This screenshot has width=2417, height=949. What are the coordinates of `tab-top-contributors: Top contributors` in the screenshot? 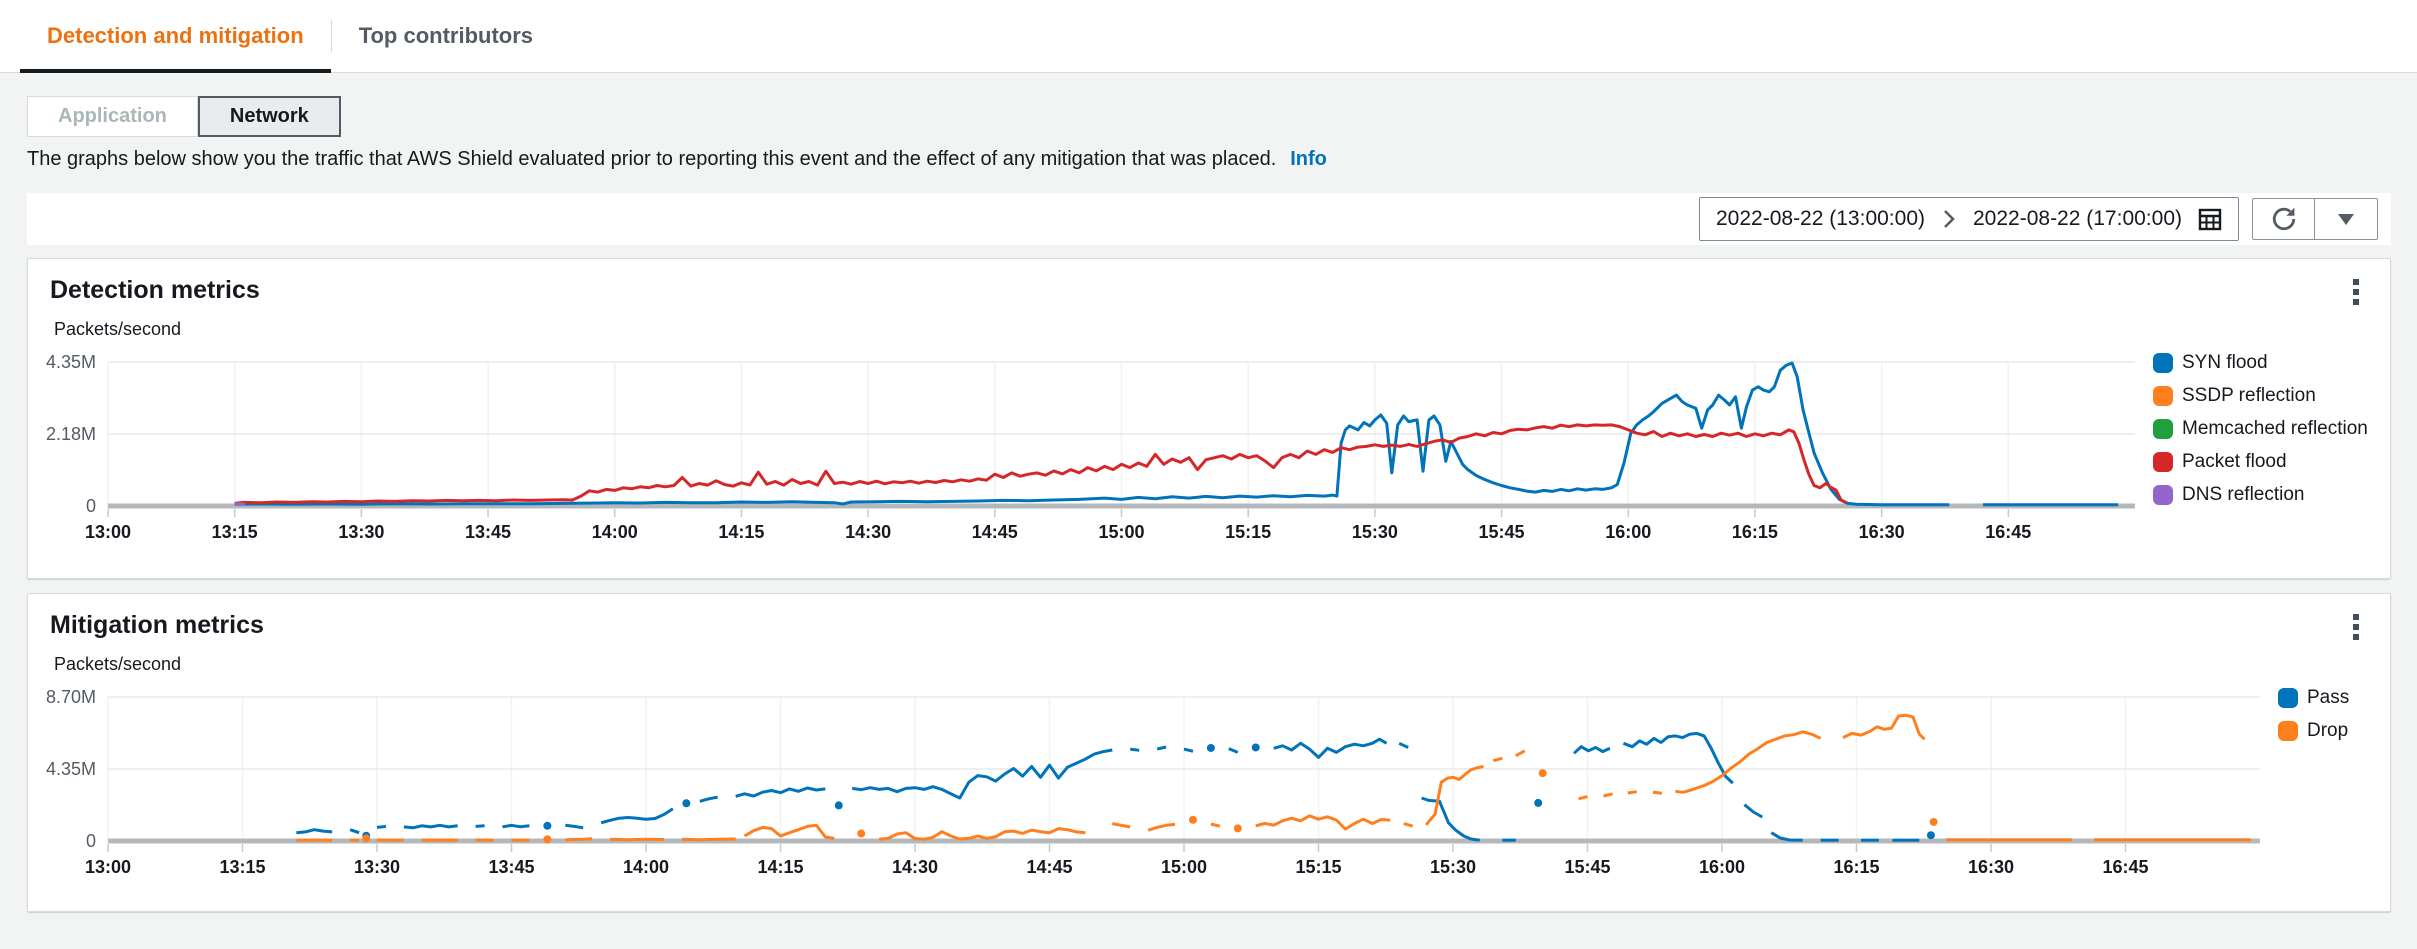 It's located at (446, 36).